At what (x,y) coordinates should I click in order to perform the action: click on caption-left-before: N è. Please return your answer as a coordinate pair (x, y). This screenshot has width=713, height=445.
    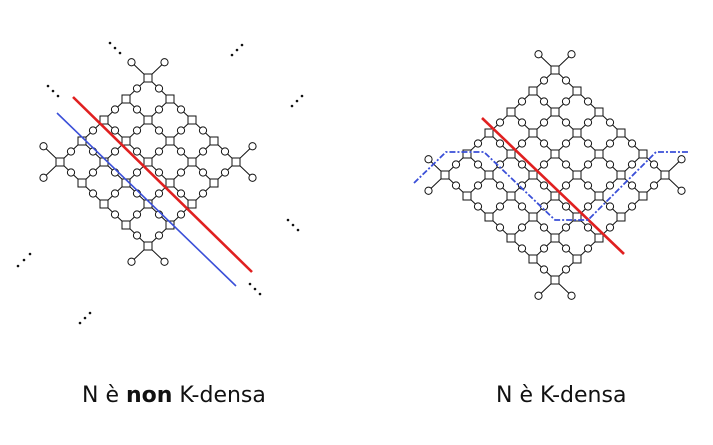
    Looking at the image, I should click on (104, 395).